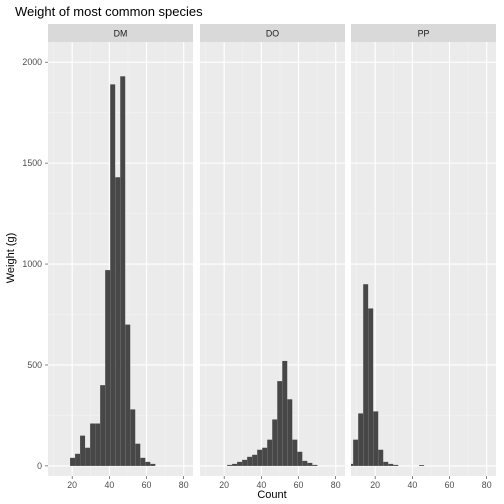  I want to click on y-tick-label: 500, so click(34, 365).